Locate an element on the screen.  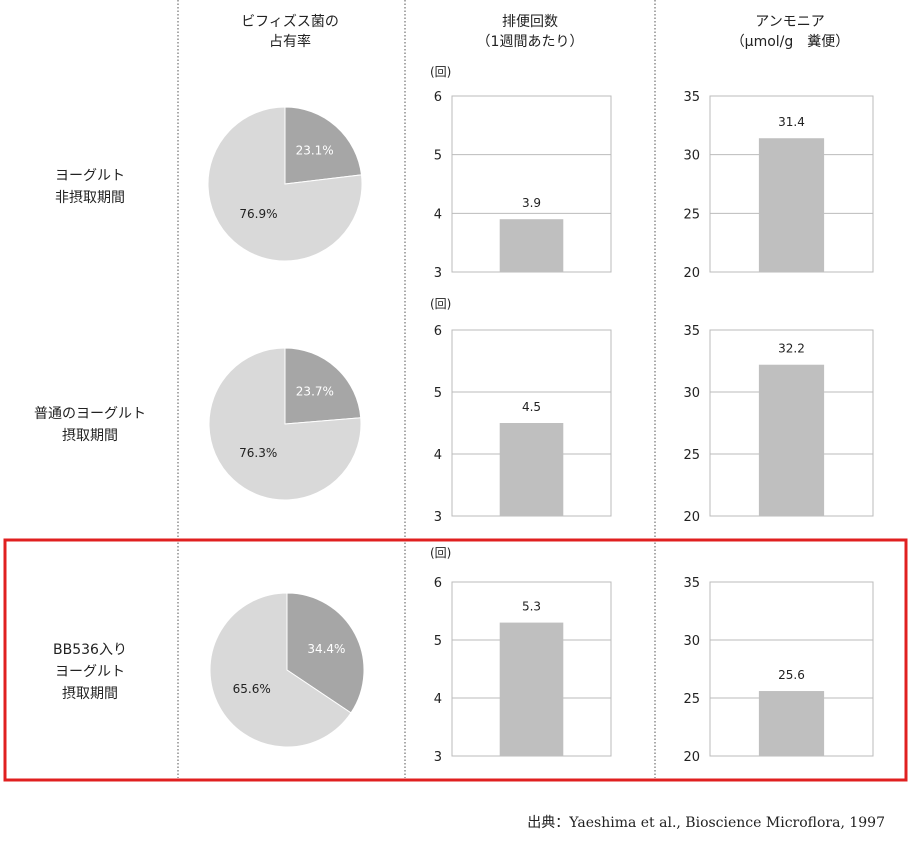
pie-label: 34.4% is located at coordinates (326, 649).